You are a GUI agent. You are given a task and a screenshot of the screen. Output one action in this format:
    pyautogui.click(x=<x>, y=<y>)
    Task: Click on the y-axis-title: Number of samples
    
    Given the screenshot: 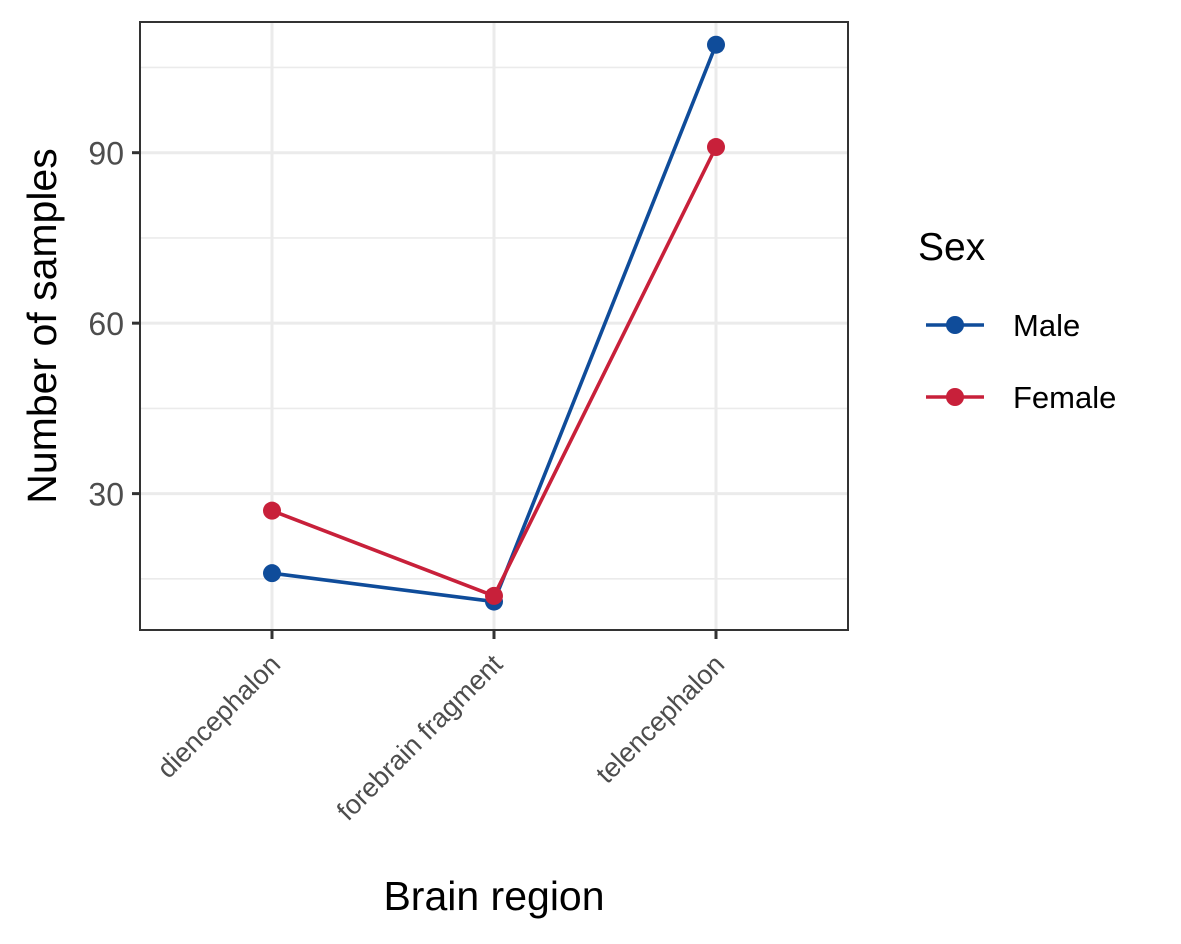 What is the action you would take?
    pyautogui.click(x=42, y=325)
    